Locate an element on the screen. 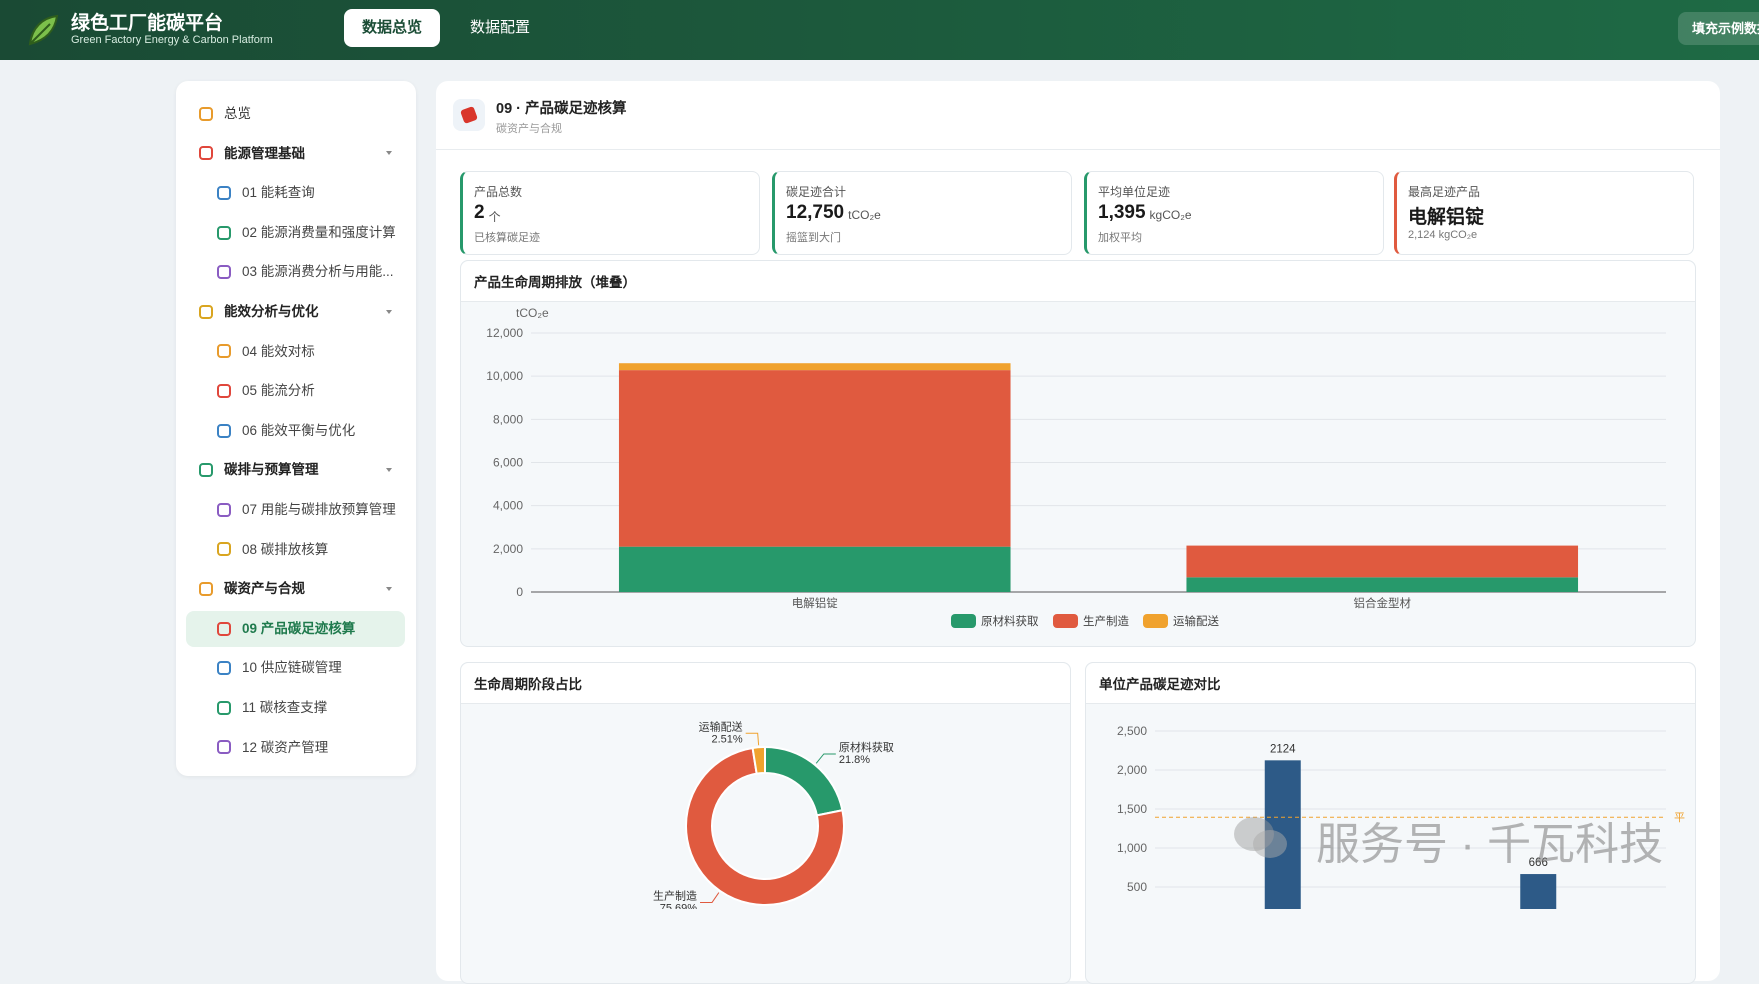 The image size is (1759, 984). top-bar is located at coordinates (879, 30).